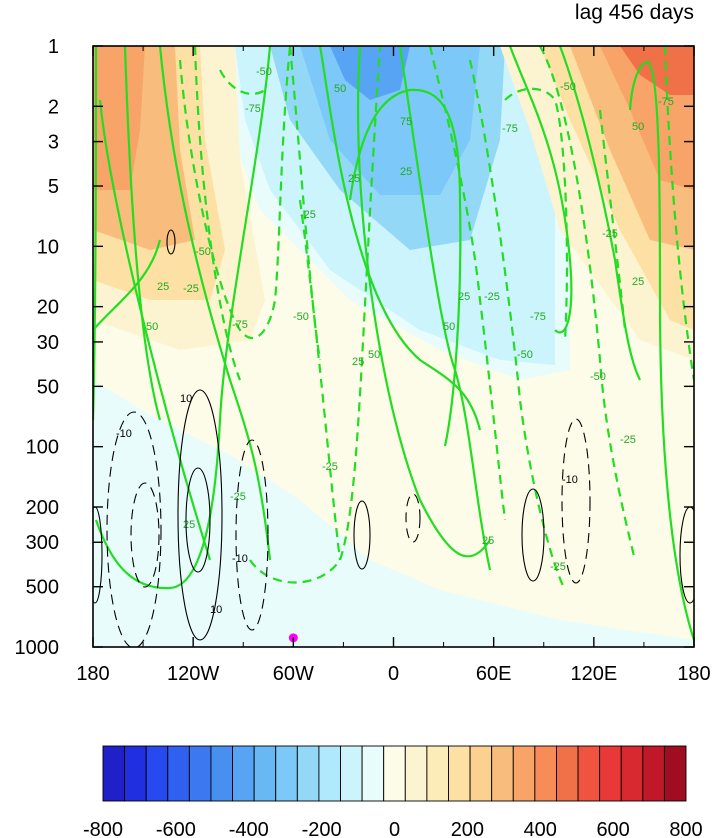 This screenshot has height=838, width=714. Describe the element at coordinates (693, 674) in the screenshot. I see `x-tick-label: 180` at that location.